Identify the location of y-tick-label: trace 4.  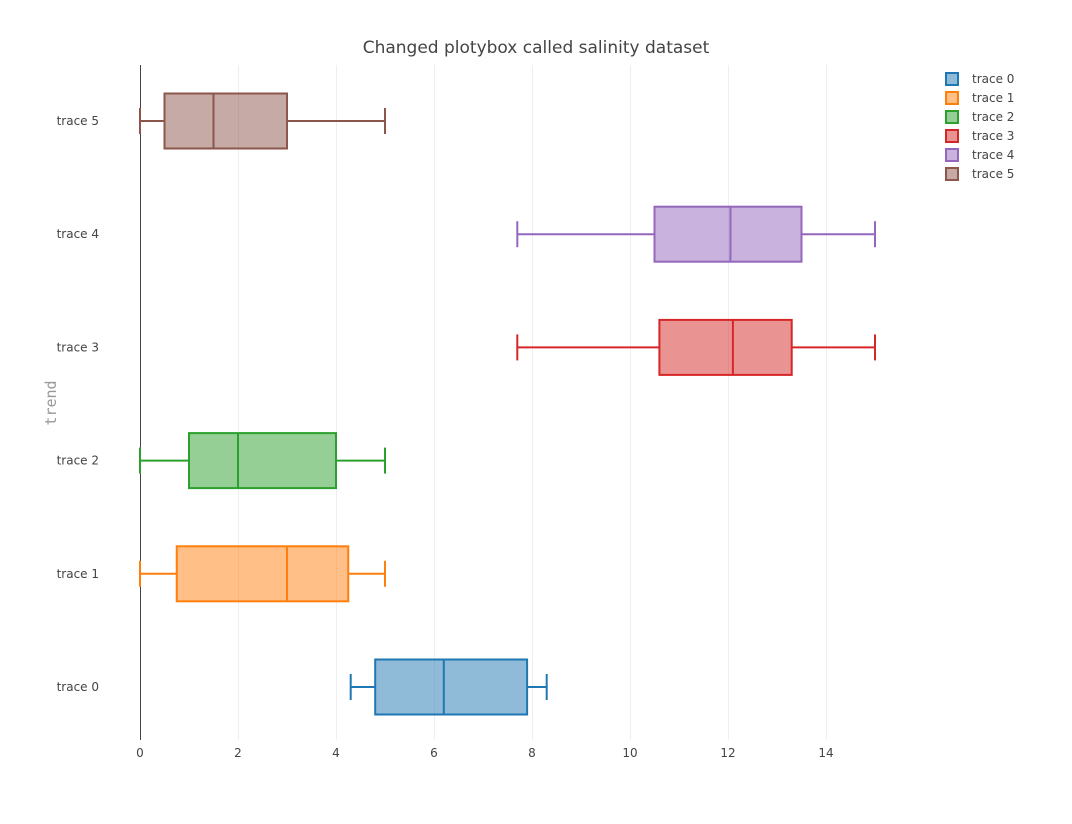
(78, 234).